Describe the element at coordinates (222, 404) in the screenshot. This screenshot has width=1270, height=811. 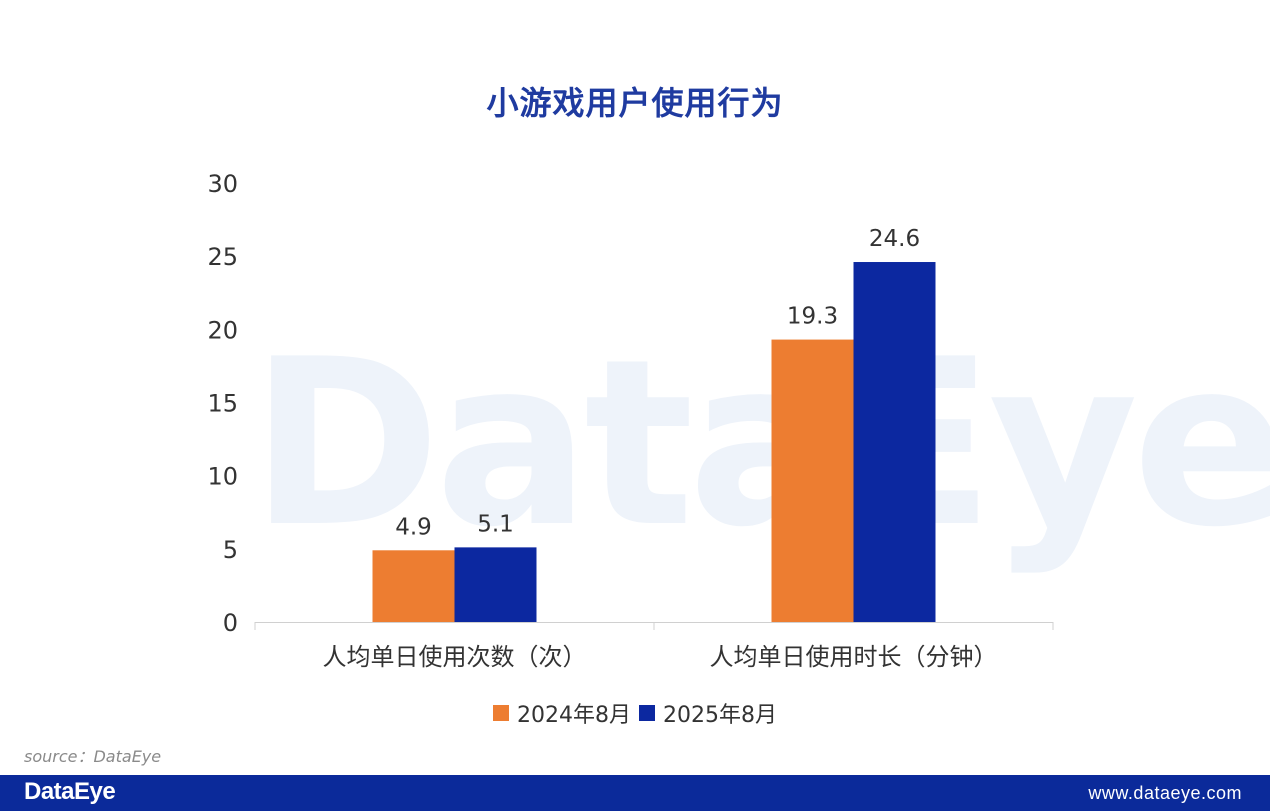
I see `y-tick-label: 15` at that location.